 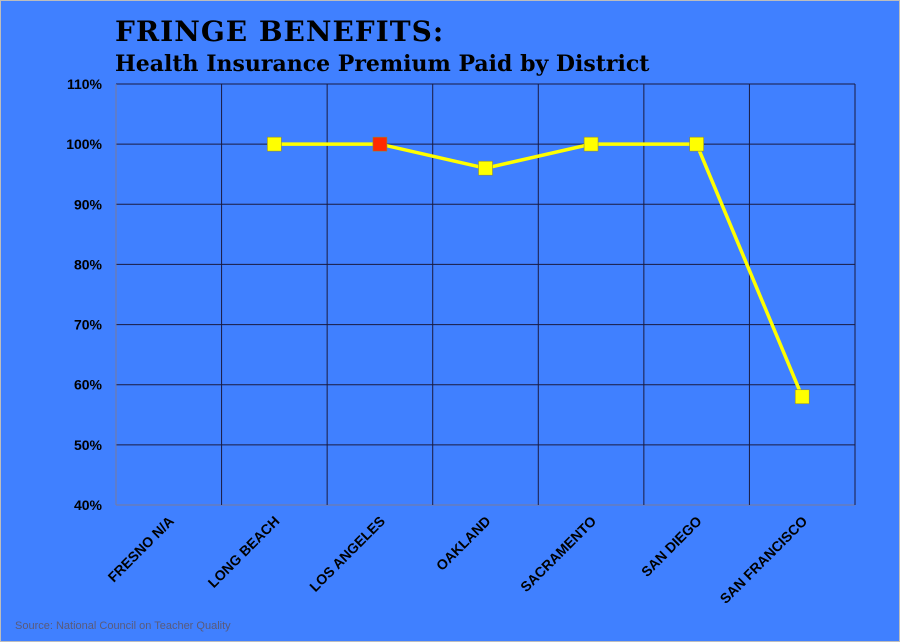 What do you see at coordinates (85, 84) in the screenshot?
I see `y-tick-label: 110%` at bounding box center [85, 84].